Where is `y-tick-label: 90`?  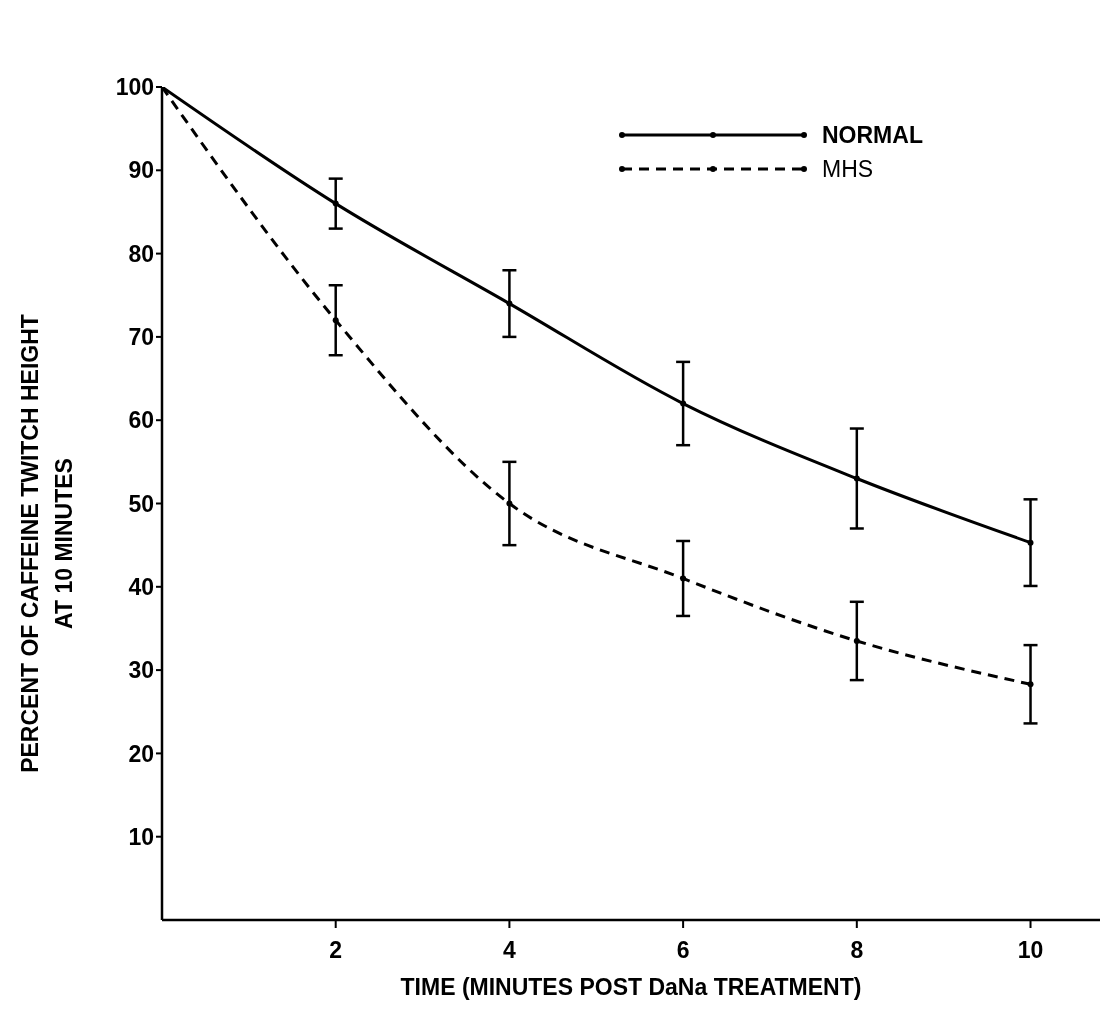 y-tick-label: 90 is located at coordinates (141, 170).